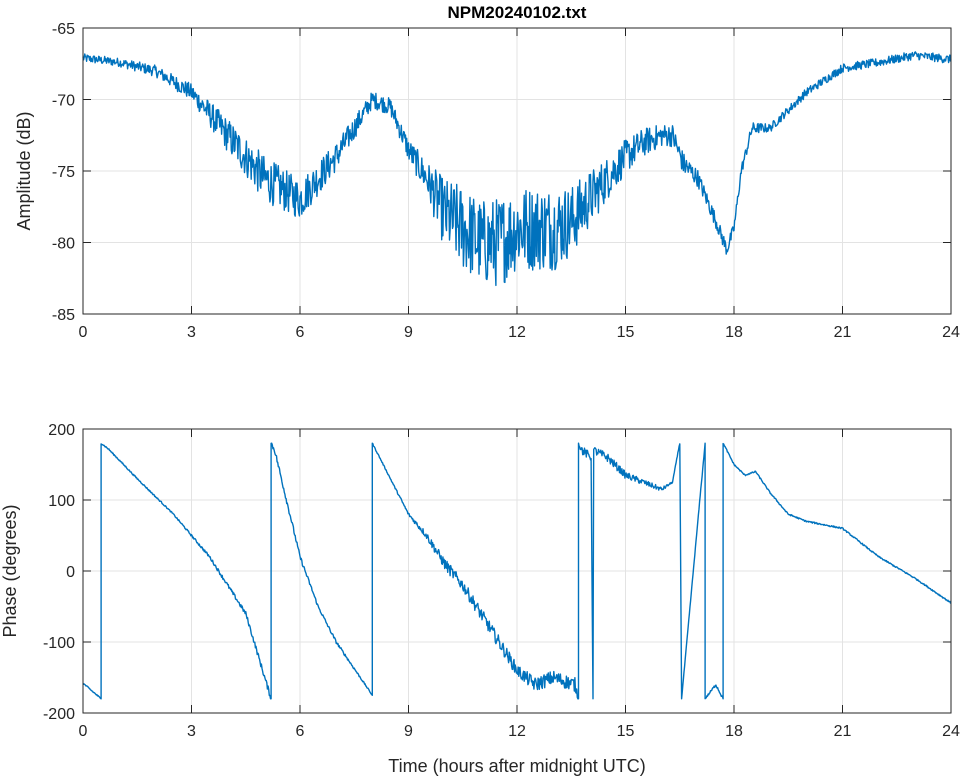  I want to click on amplitude-y-axis-label: Amplitude (dB), so click(24, 170).